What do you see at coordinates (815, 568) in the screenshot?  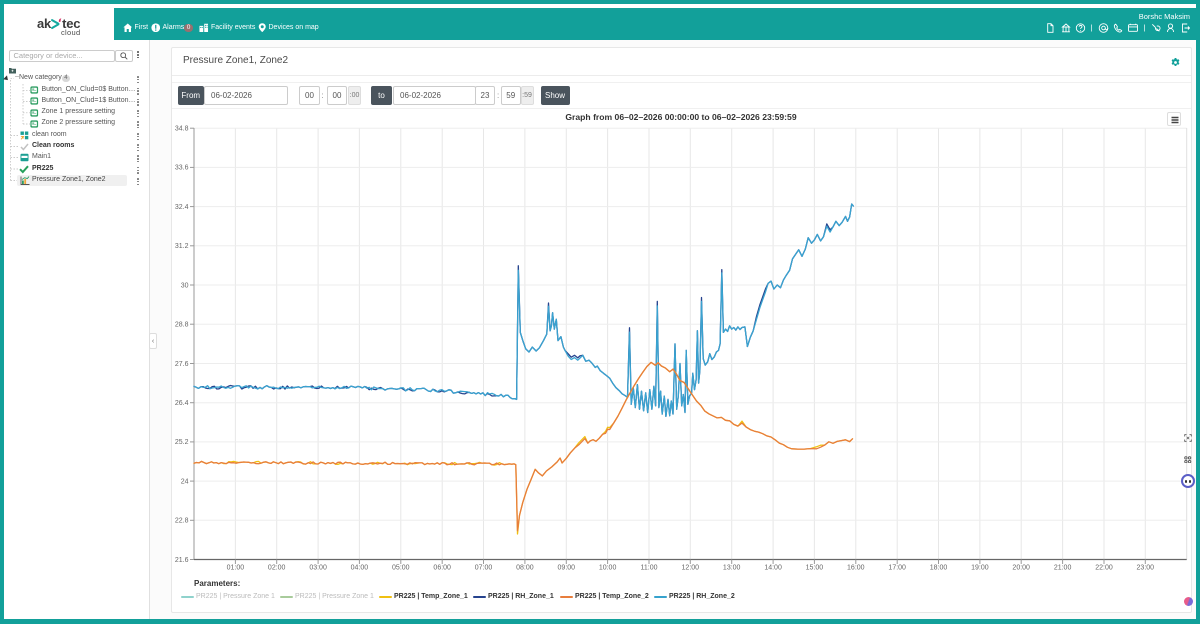 I see `svg-text: 15:00` at bounding box center [815, 568].